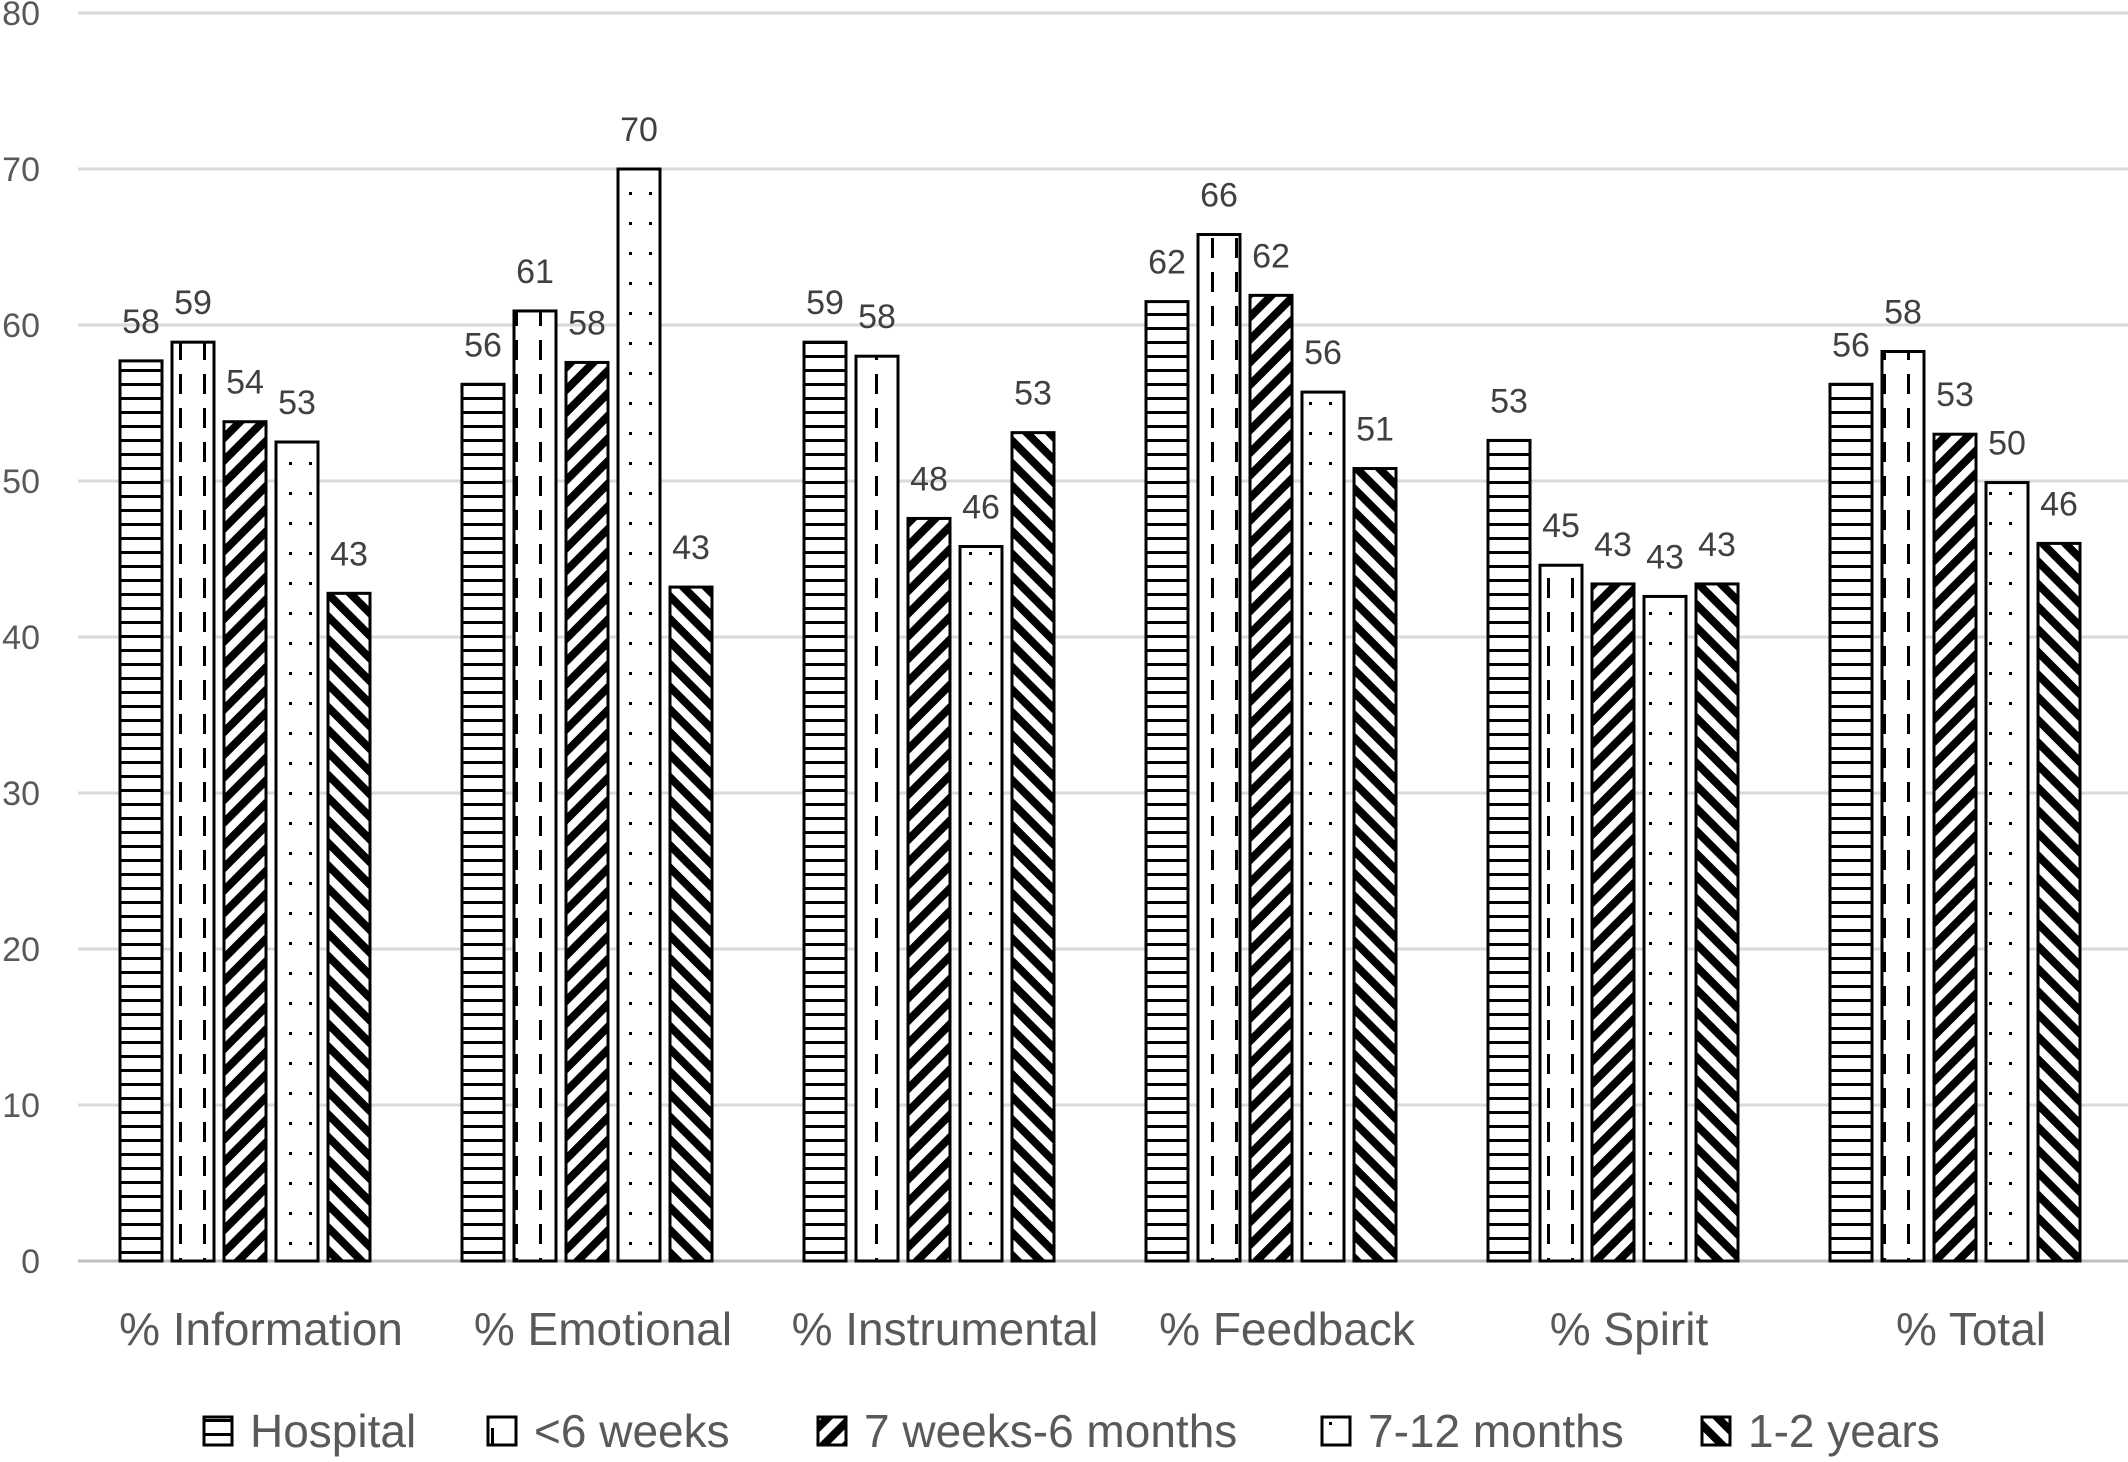 This screenshot has width=2128, height=1462. Describe the element at coordinates (1844, 1431) in the screenshot. I see `legend-label: 1-2 years` at that location.